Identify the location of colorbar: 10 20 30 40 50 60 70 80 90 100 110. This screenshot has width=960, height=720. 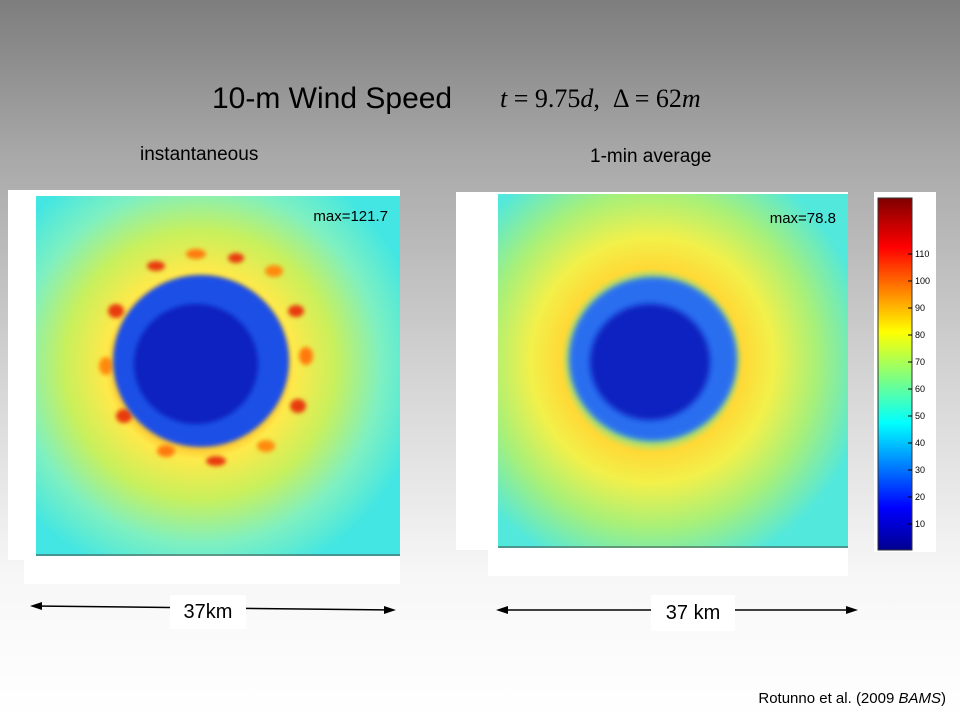
(903, 374).